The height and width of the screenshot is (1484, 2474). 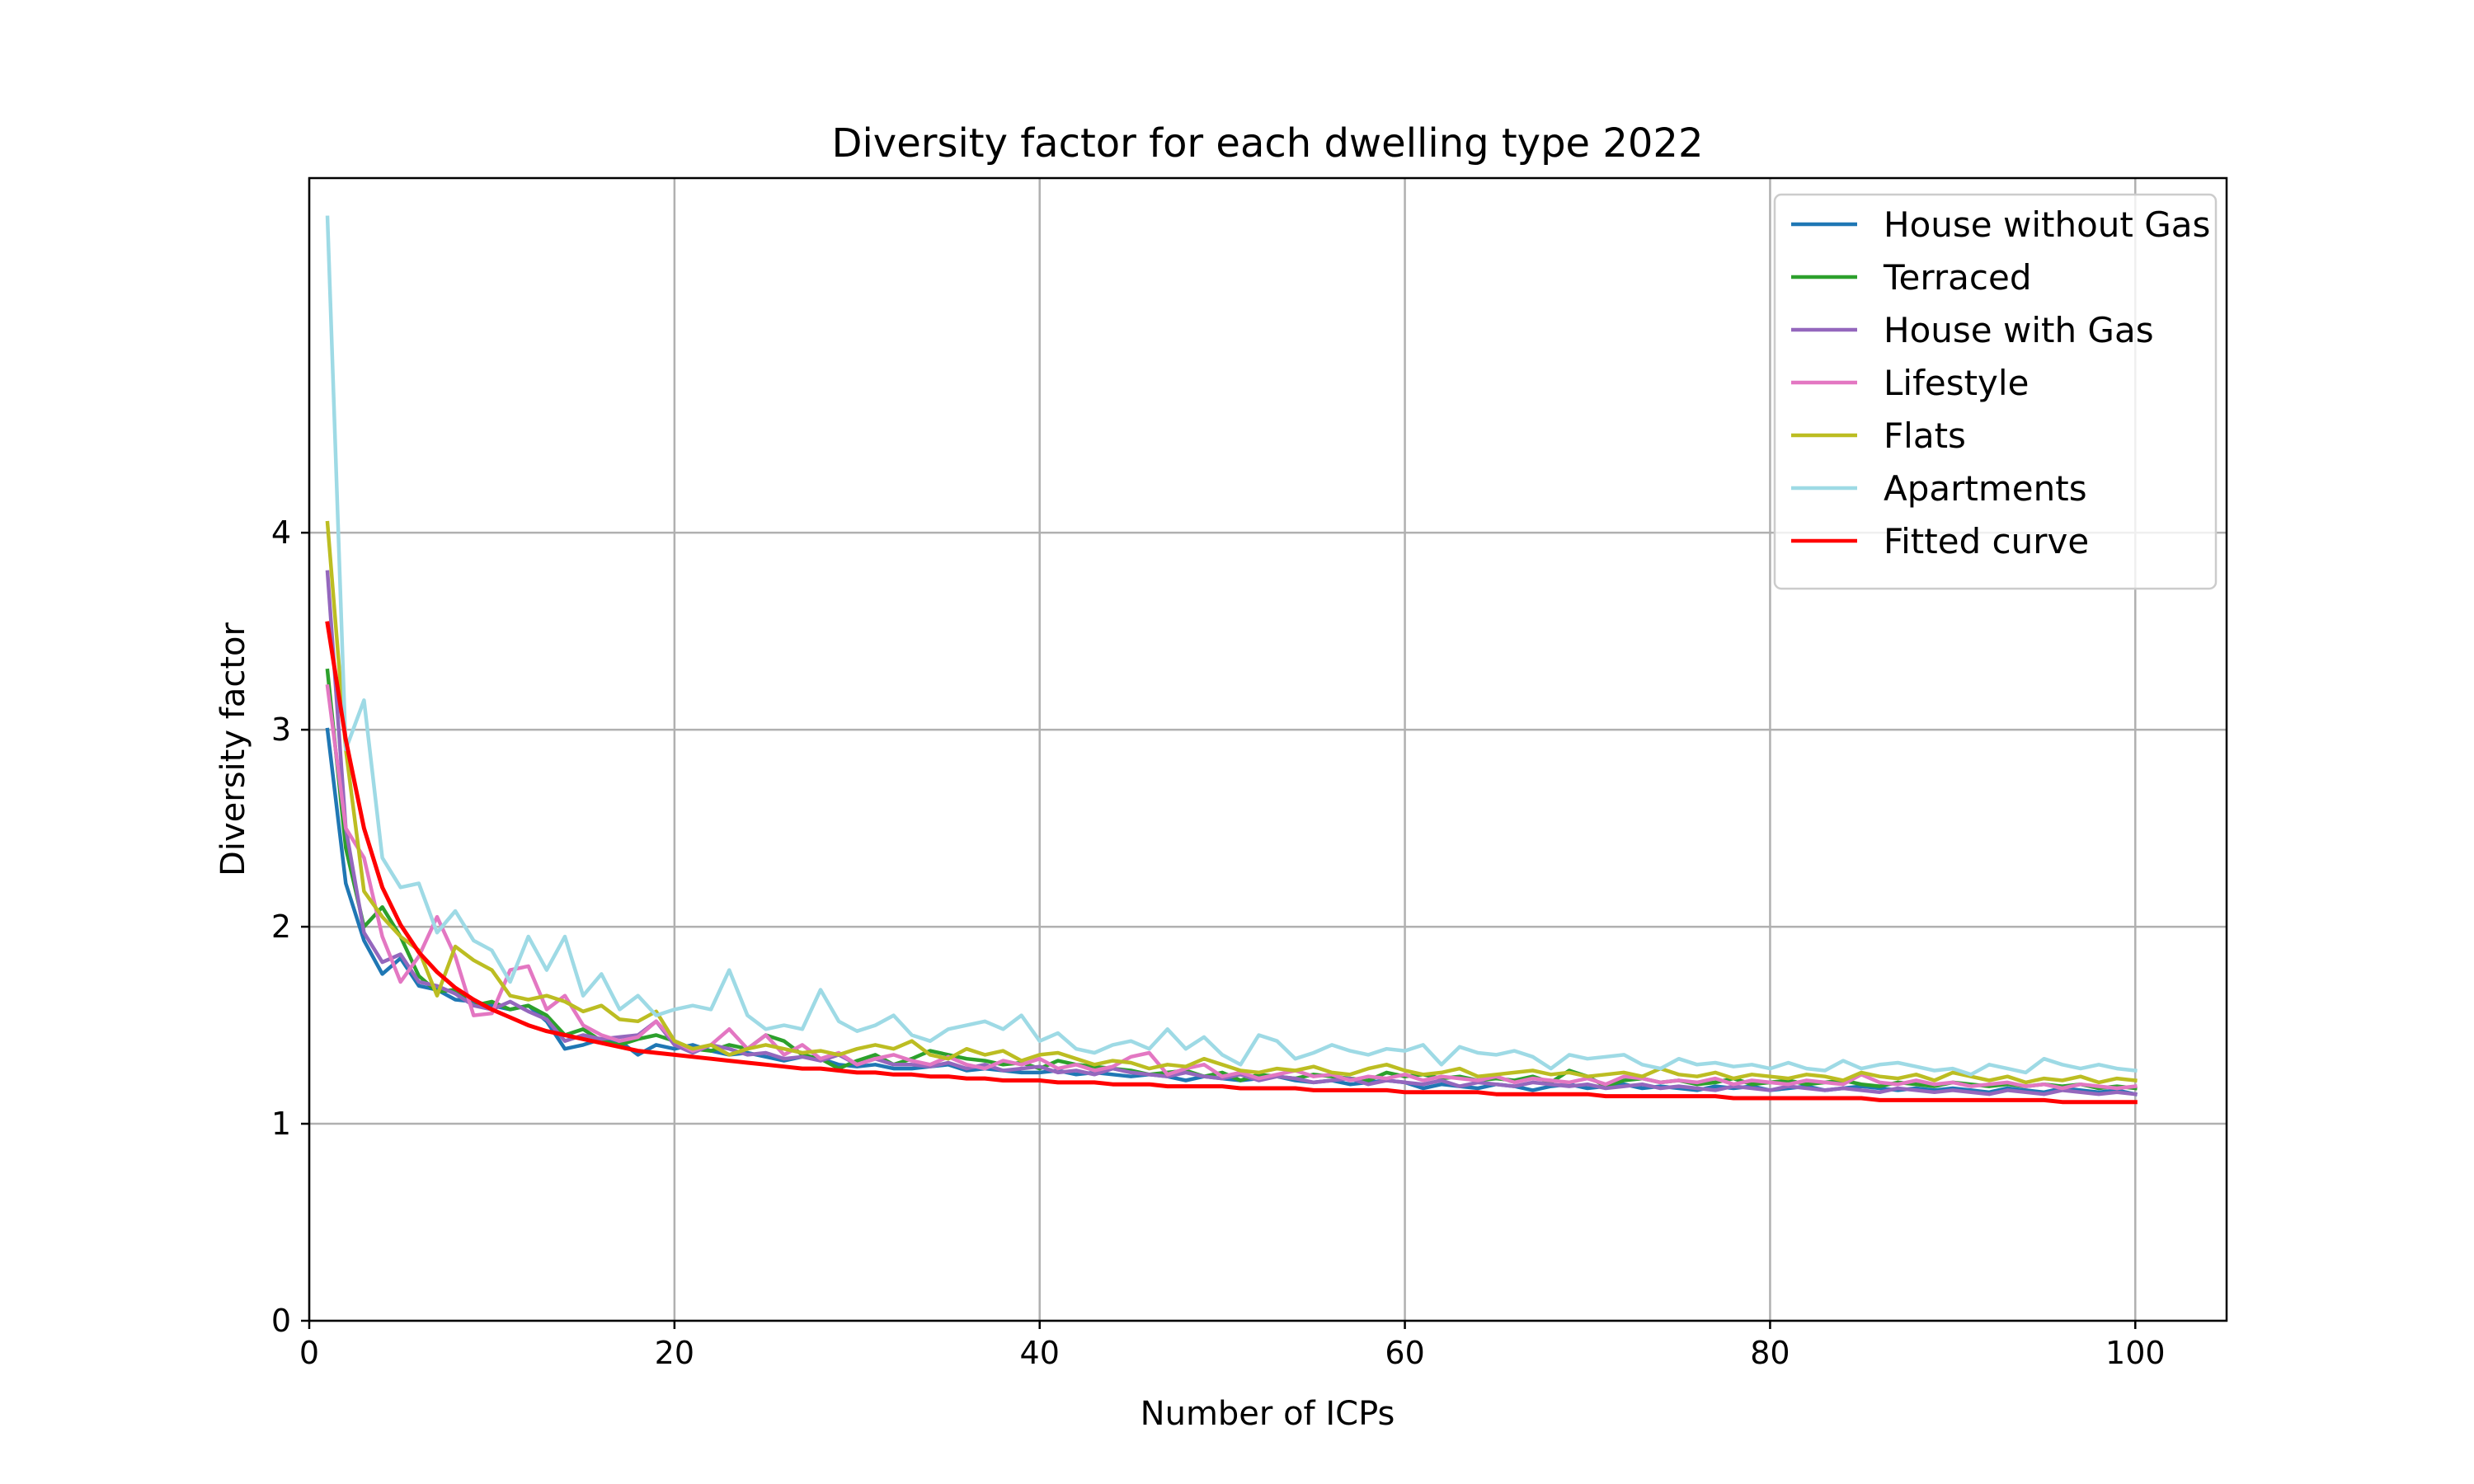 I want to click on y-tick-label: 2, so click(x=281, y=927).